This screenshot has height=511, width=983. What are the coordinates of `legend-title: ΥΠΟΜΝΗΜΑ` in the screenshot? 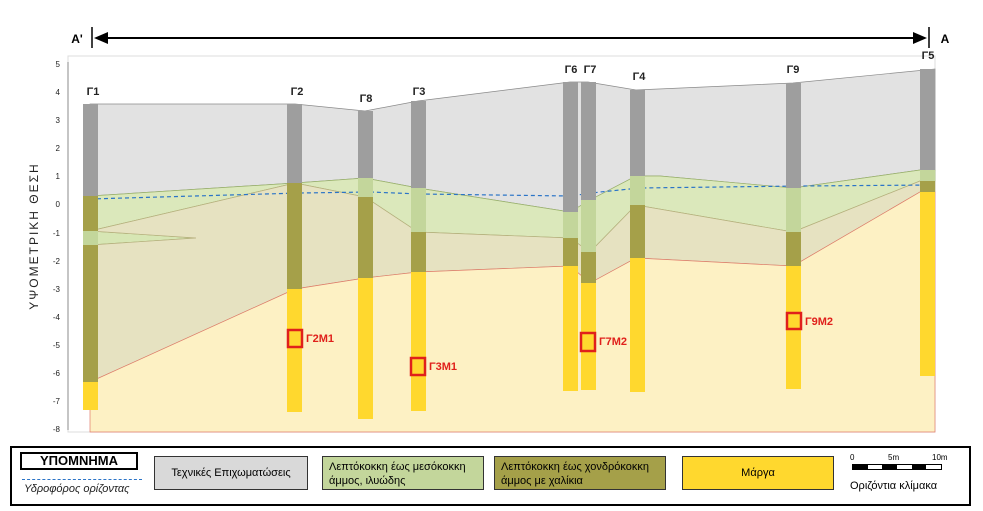 It's located at (79, 461).